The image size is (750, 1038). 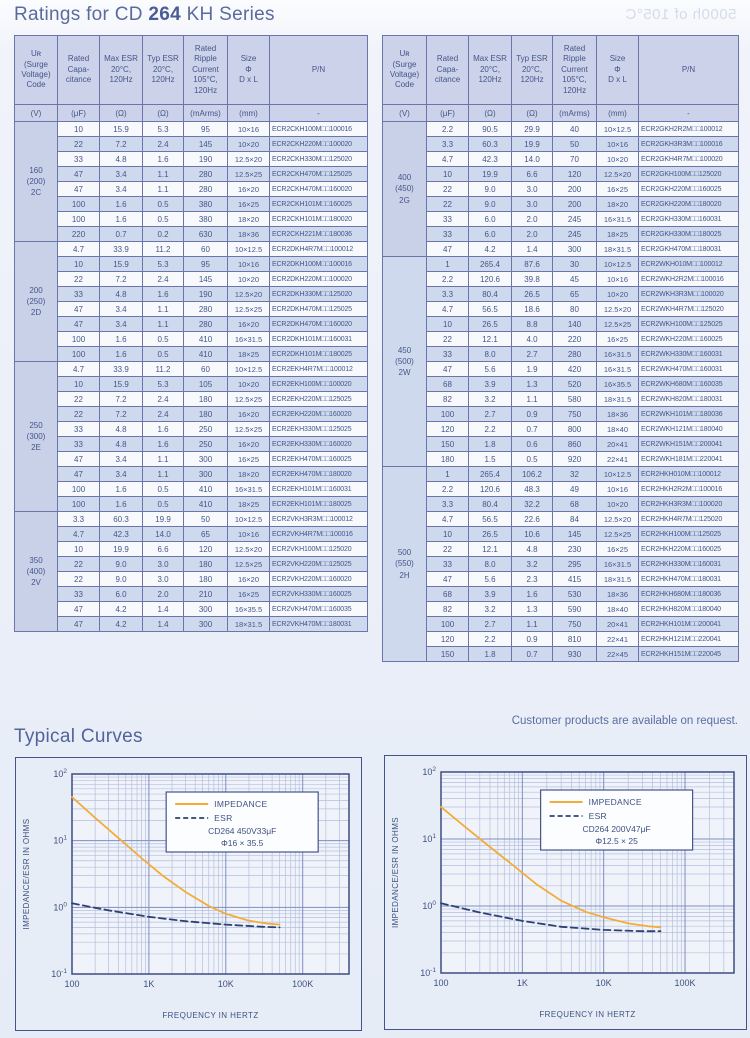 What do you see at coordinates (318, 113) in the screenshot?
I see `unit-pn: -` at bounding box center [318, 113].